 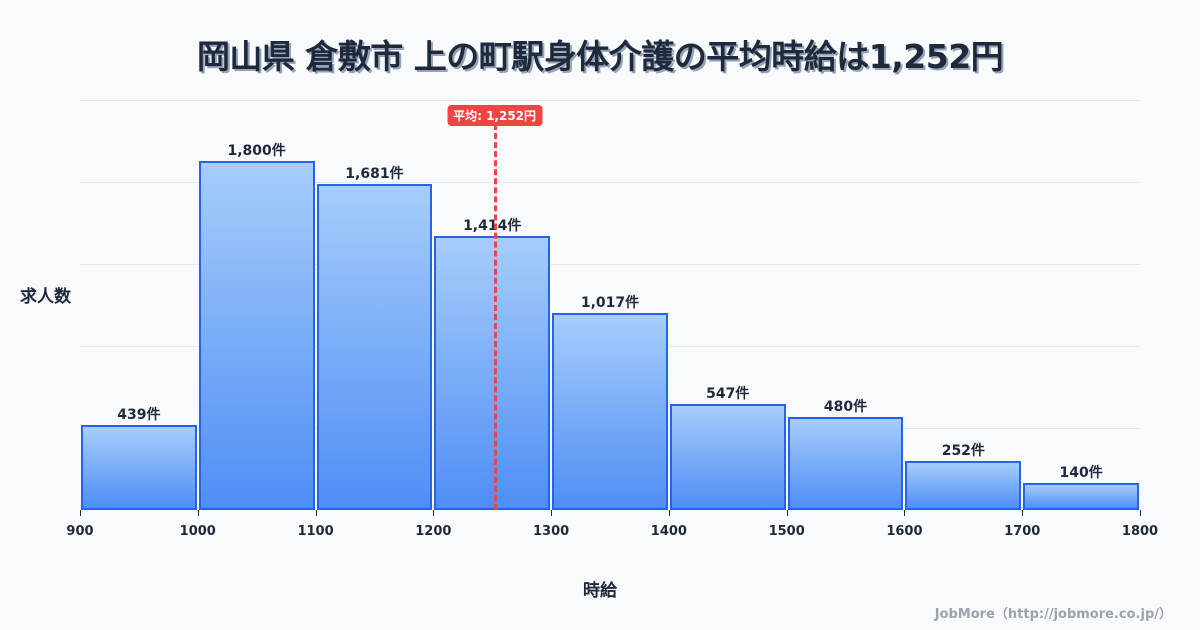 What do you see at coordinates (963, 451) in the screenshot?
I see `bar-value-label: 252件` at bounding box center [963, 451].